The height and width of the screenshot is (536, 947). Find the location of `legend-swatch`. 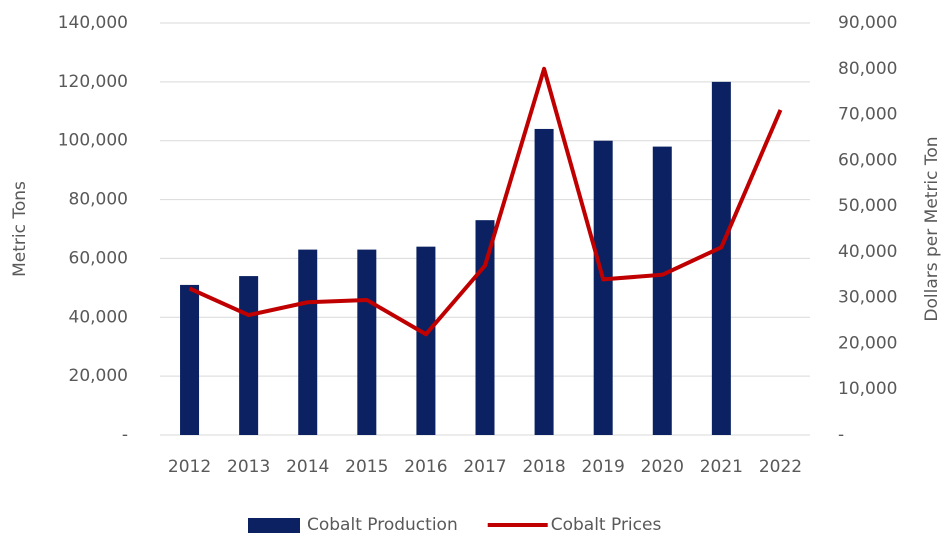

legend-swatch is located at coordinates (274, 525).